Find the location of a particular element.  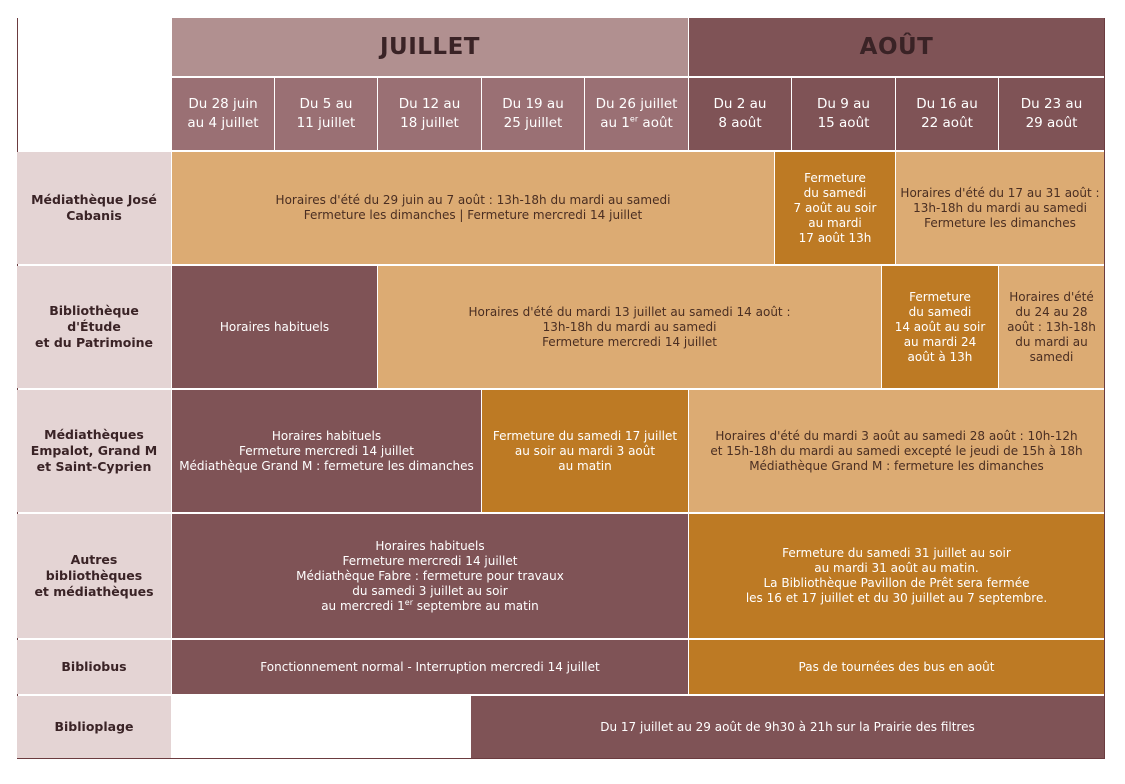

week-label-6: Du 2 au 8 août is located at coordinates (740, 113).